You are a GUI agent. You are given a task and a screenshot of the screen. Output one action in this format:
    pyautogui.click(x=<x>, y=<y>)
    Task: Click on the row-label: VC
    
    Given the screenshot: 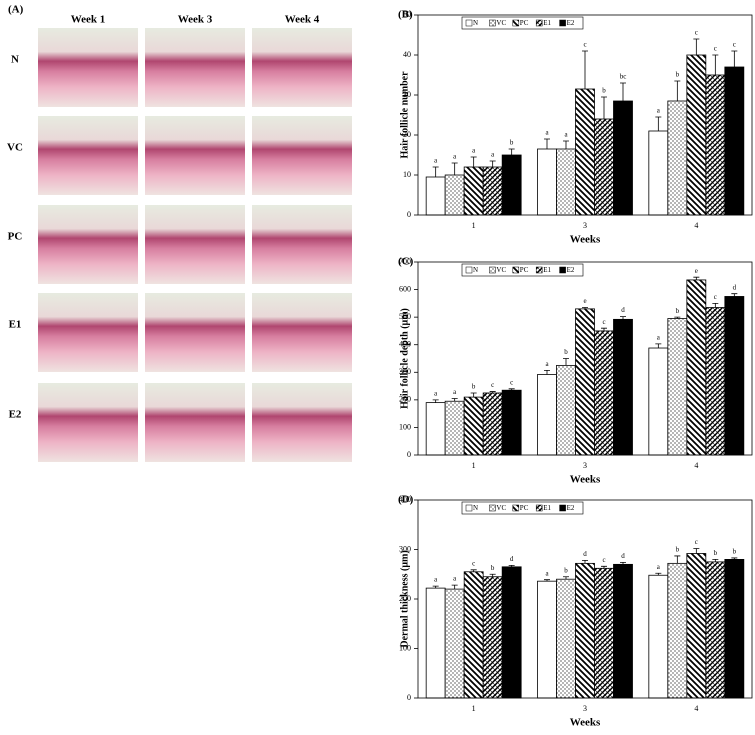 What is the action you would take?
    pyautogui.click(x=15, y=148)
    